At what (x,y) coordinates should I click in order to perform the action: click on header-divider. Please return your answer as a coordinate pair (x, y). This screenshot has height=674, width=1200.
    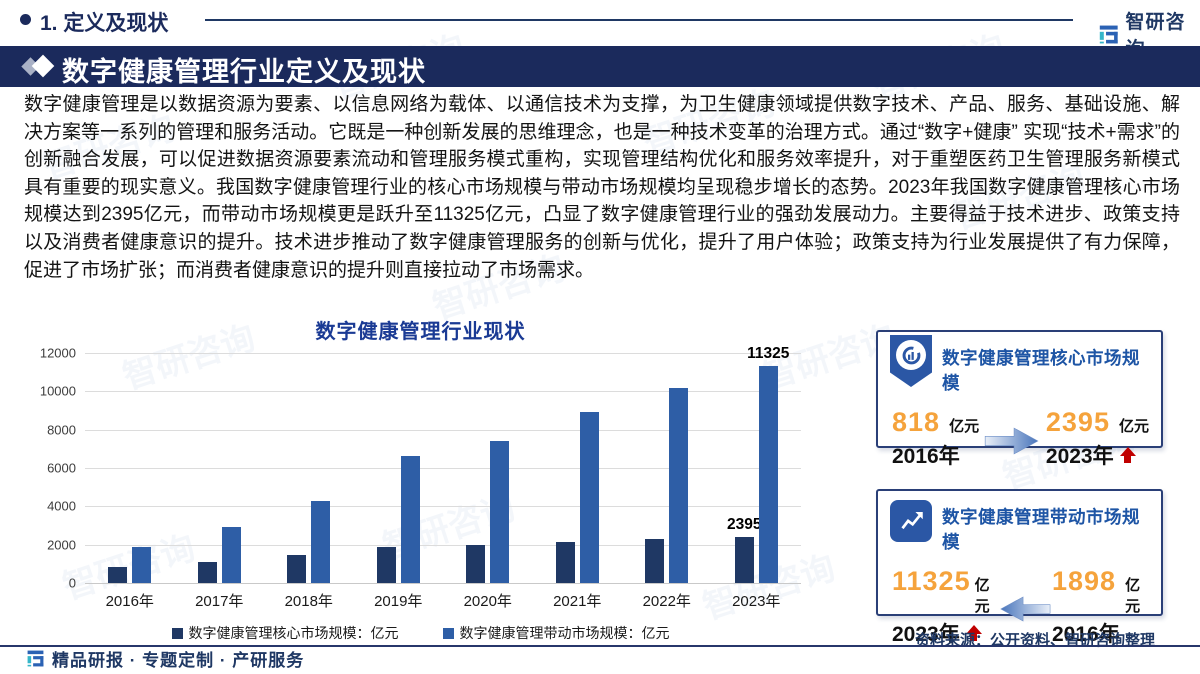
    Looking at the image, I should click on (639, 20).